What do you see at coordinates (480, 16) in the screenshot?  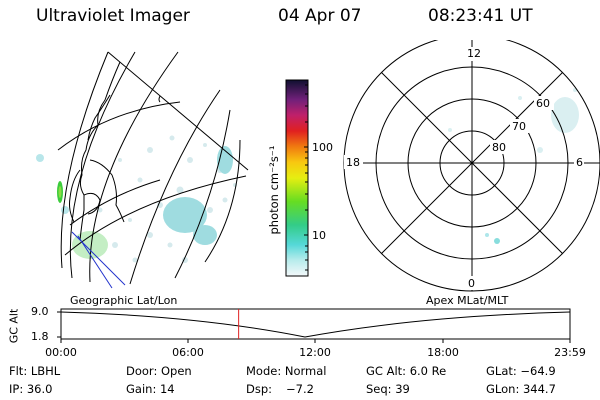 I see `observation-time: 08:23:41 UT` at bounding box center [480, 16].